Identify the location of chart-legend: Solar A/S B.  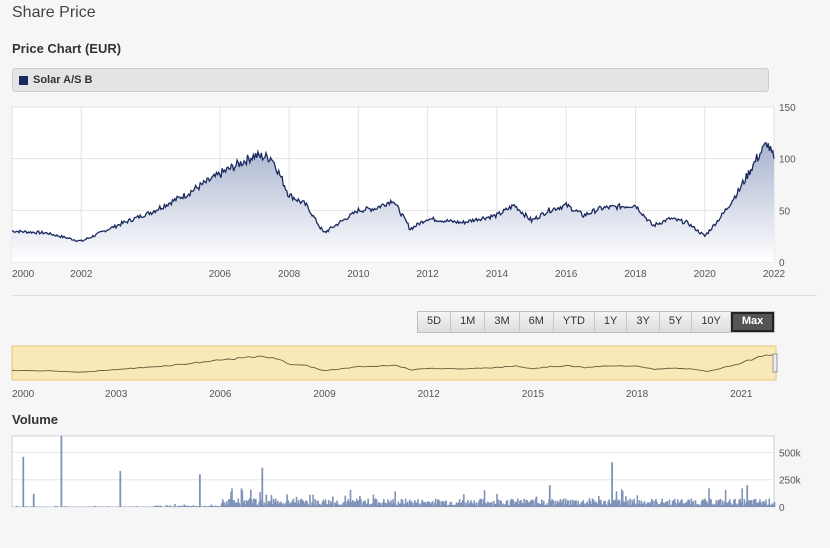
(390, 80).